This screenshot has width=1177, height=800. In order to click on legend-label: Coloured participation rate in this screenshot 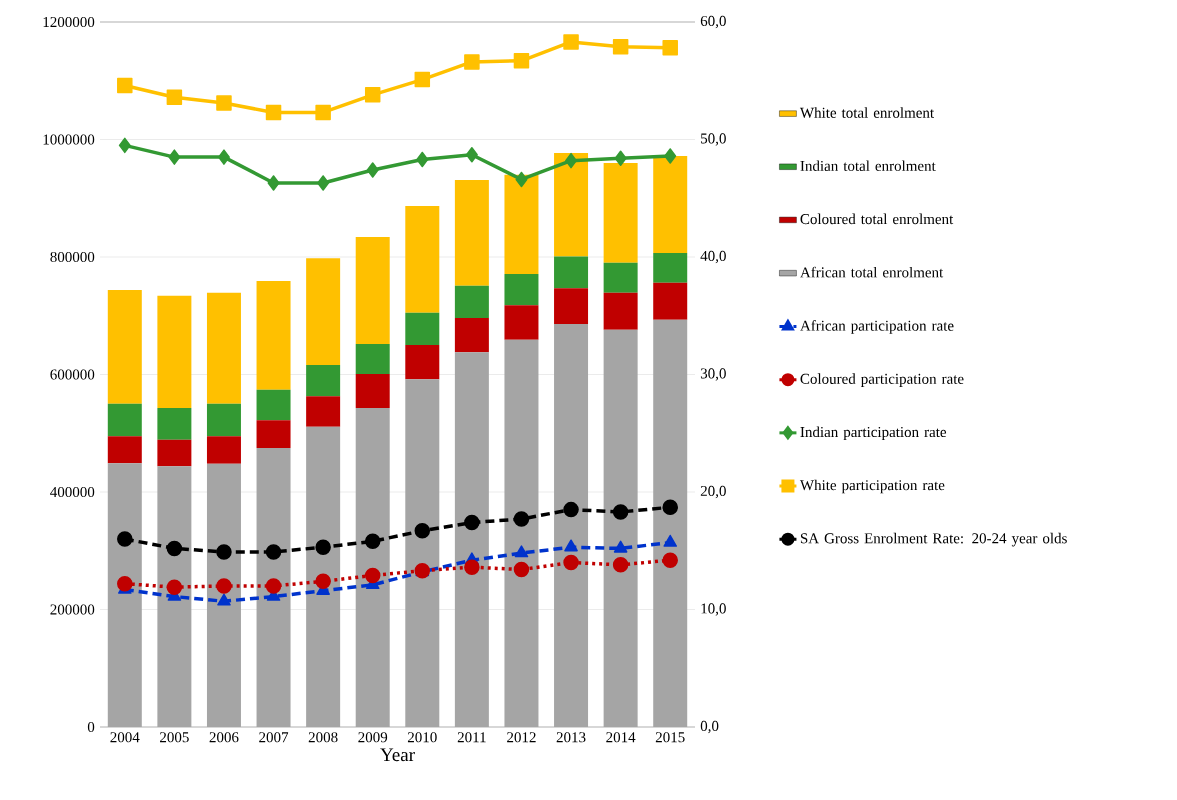, I will do `click(882, 380)`.